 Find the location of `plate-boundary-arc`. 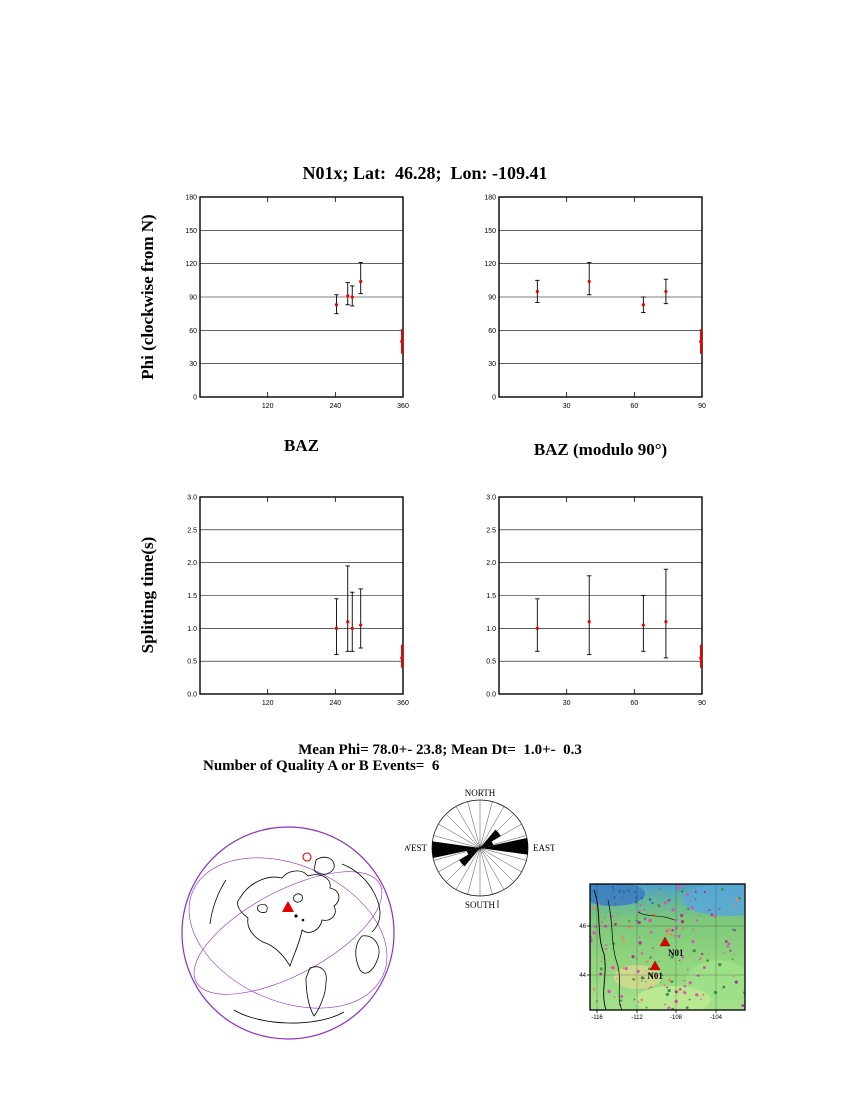

plate-boundary-arc is located at coordinates (288, 933).